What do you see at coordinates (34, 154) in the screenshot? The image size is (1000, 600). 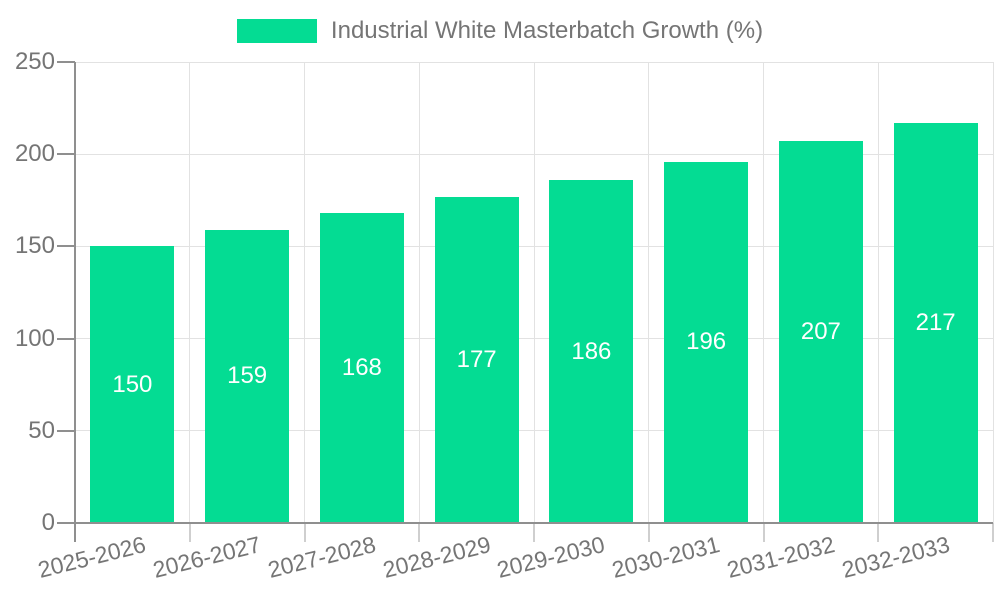 I see `y-tick-label: 200` at bounding box center [34, 154].